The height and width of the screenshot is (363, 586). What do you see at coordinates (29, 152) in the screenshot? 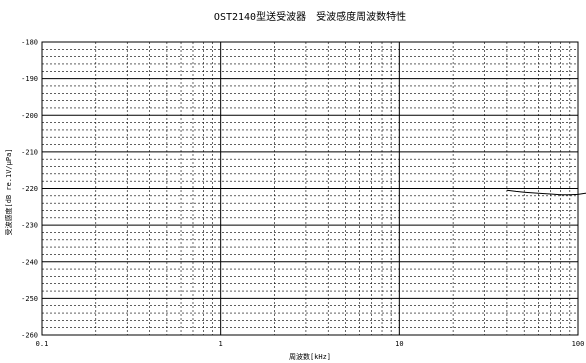
I see `y-tick-label: -210` at bounding box center [29, 152].